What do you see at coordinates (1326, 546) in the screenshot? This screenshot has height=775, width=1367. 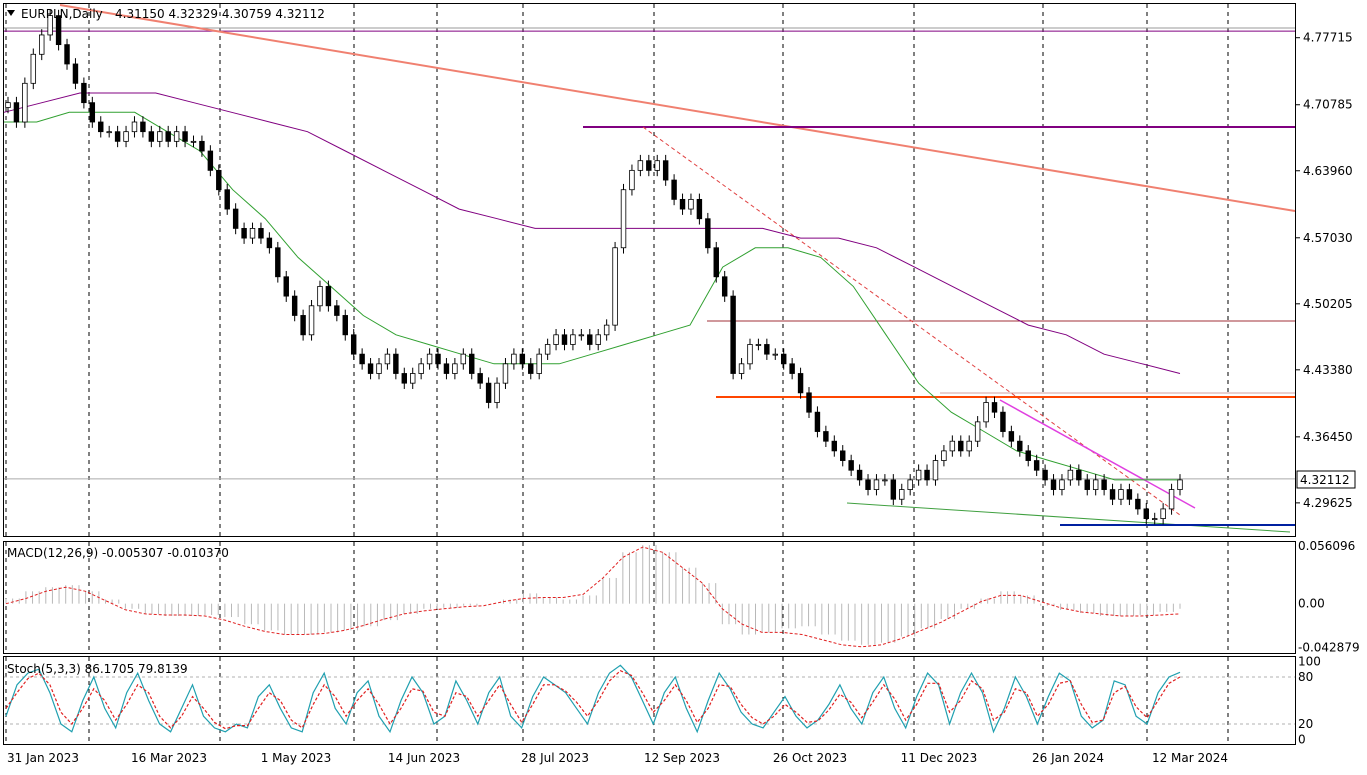 I see `macd-tick-label: 0.056096` at bounding box center [1326, 546].